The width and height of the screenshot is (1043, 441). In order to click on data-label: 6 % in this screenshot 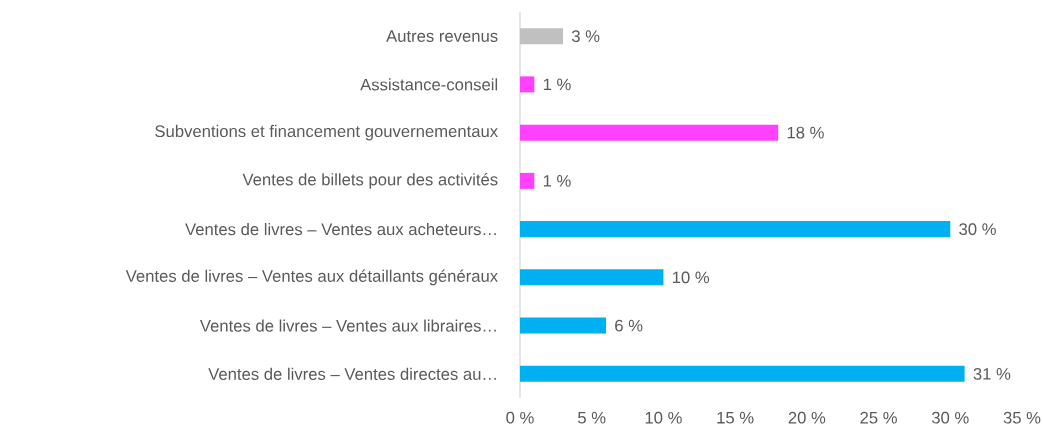, I will do `click(629, 325)`.